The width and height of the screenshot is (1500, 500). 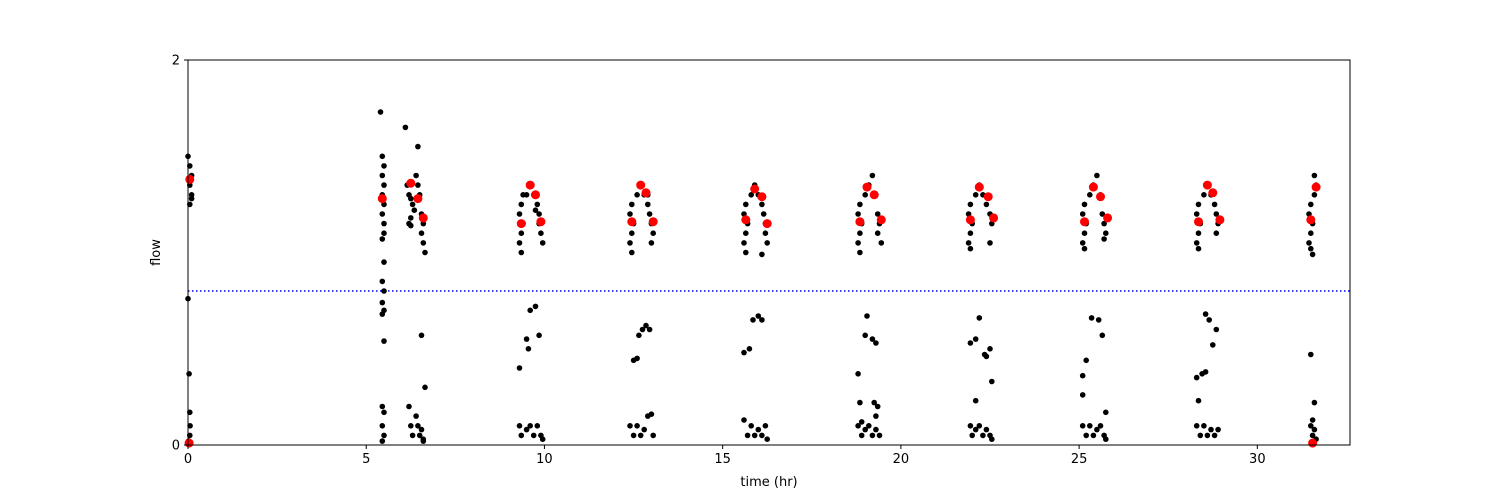 What do you see at coordinates (366, 459) in the screenshot?
I see `x-tick-label: 5` at bounding box center [366, 459].